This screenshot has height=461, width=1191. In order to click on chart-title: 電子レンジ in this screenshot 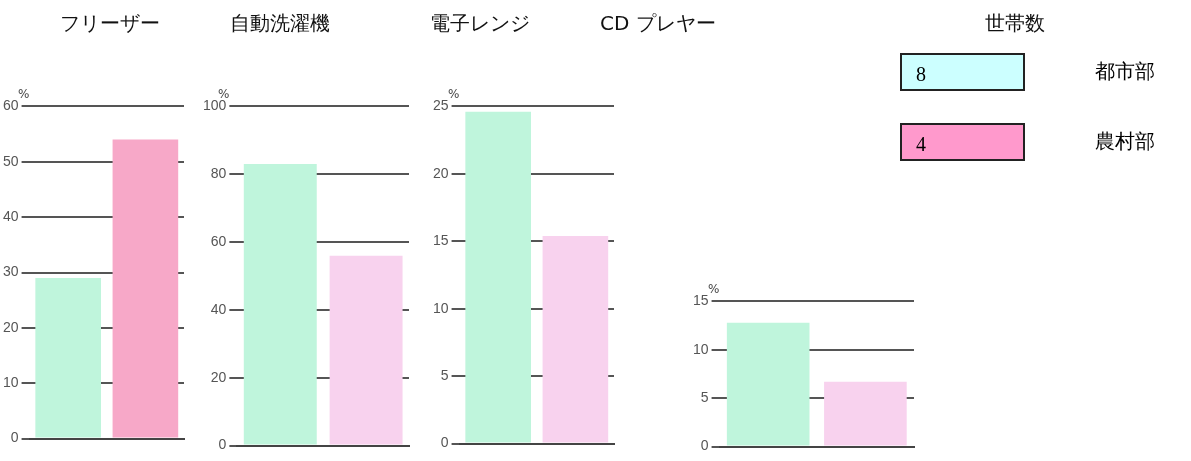, I will do `click(480, 23)`.